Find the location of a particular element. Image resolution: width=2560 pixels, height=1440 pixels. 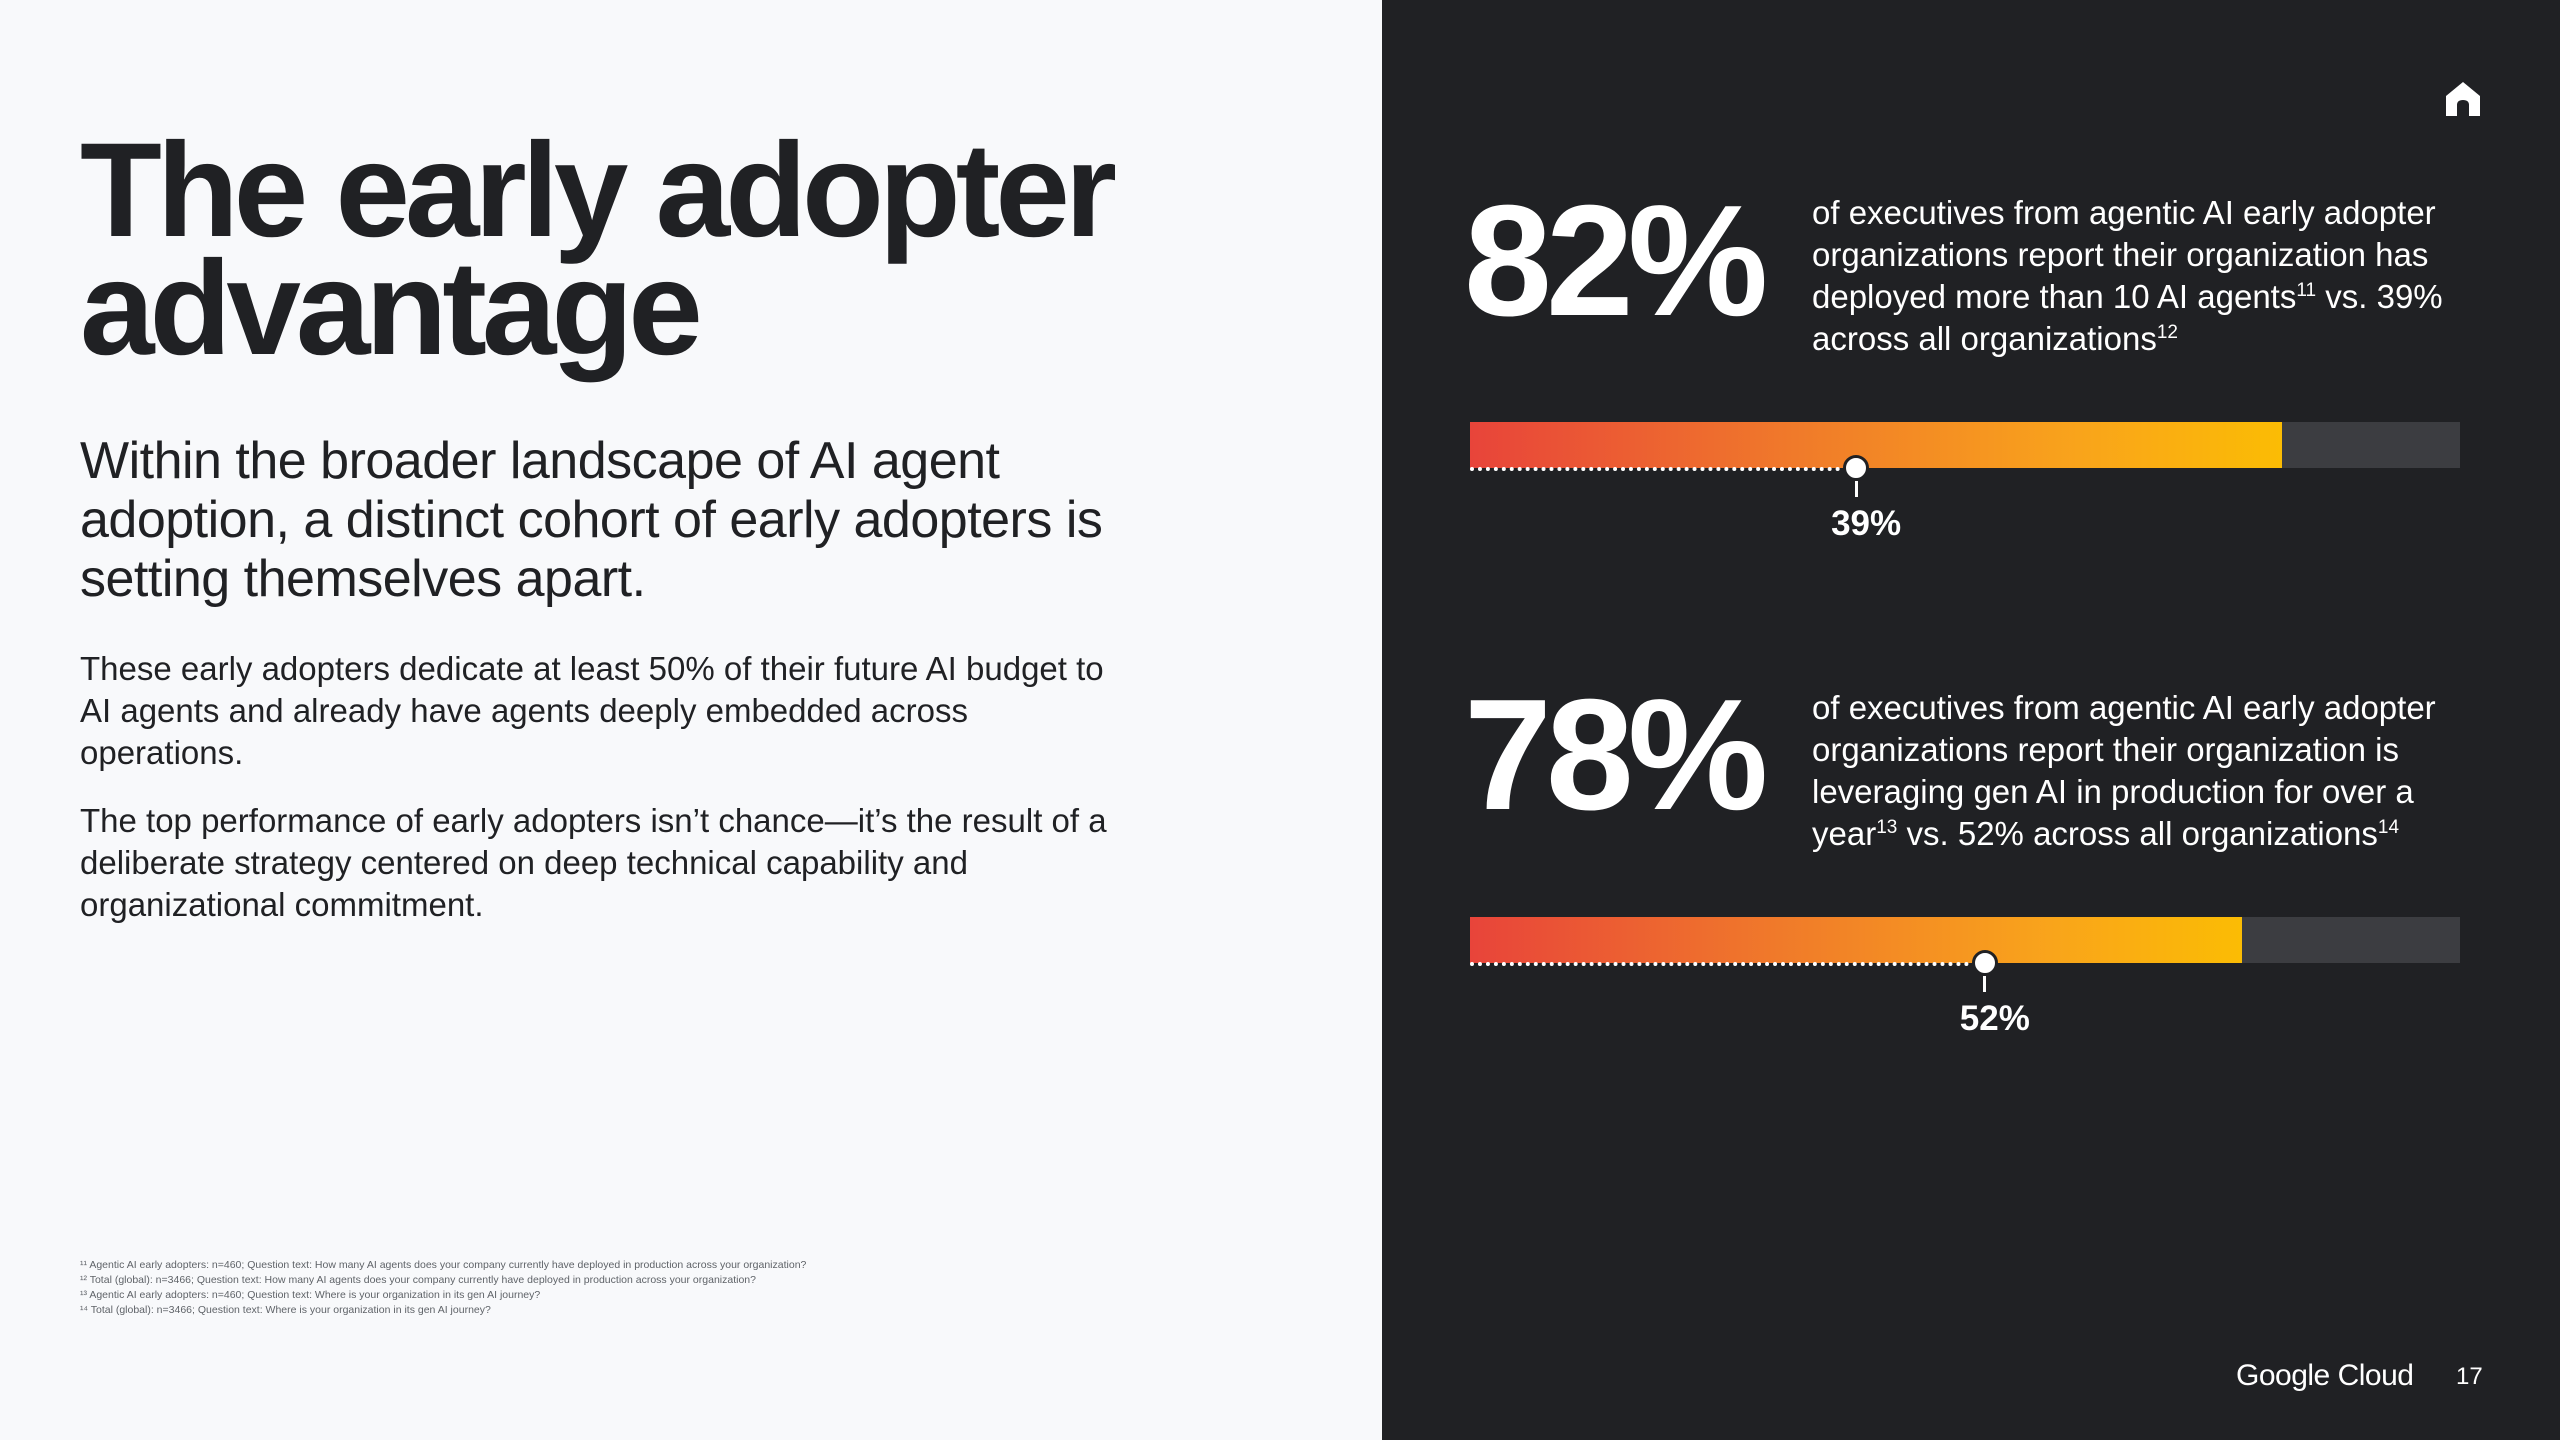

stat-1-comparison-label: 39% is located at coordinates (1866, 523).